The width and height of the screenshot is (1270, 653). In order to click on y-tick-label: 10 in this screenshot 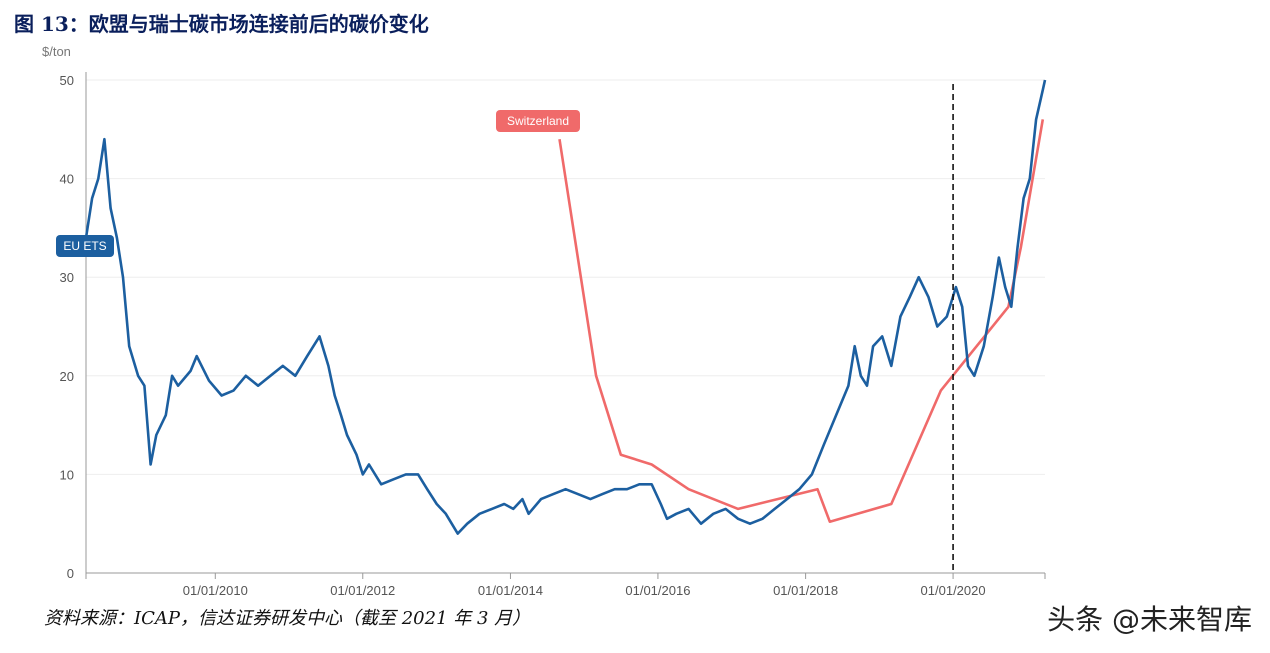, I will do `click(67, 474)`.